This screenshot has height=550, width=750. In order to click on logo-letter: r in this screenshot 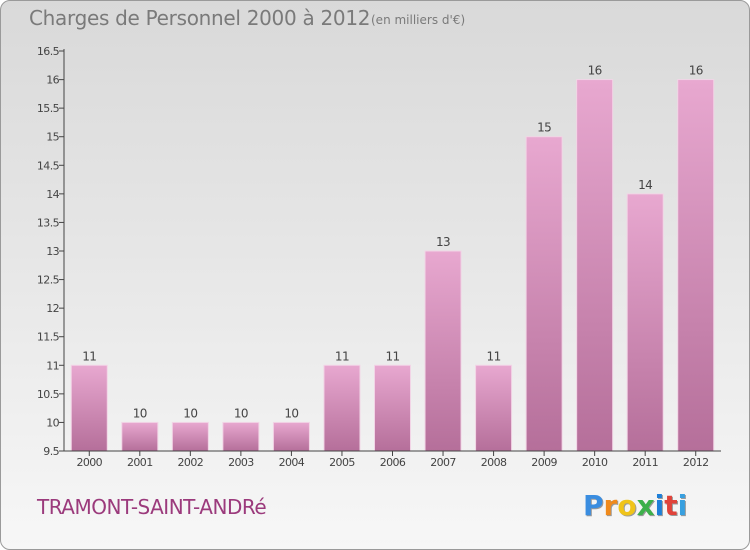, I will do `click(610, 505)`.